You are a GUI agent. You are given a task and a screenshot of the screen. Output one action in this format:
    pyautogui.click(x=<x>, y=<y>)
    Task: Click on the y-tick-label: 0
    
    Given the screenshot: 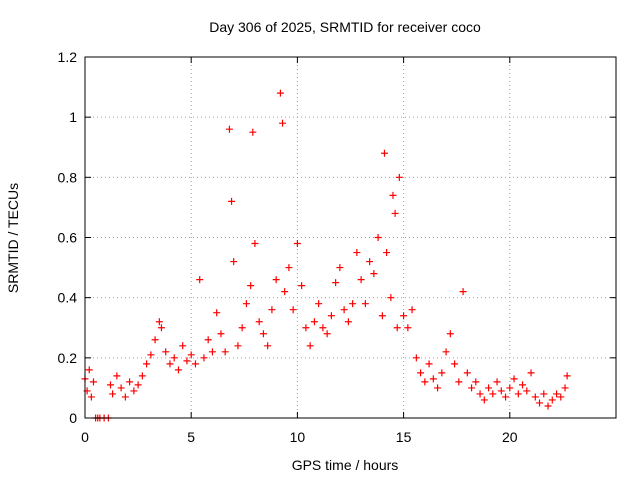 What is the action you would take?
    pyautogui.click(x=73, y=418)
    